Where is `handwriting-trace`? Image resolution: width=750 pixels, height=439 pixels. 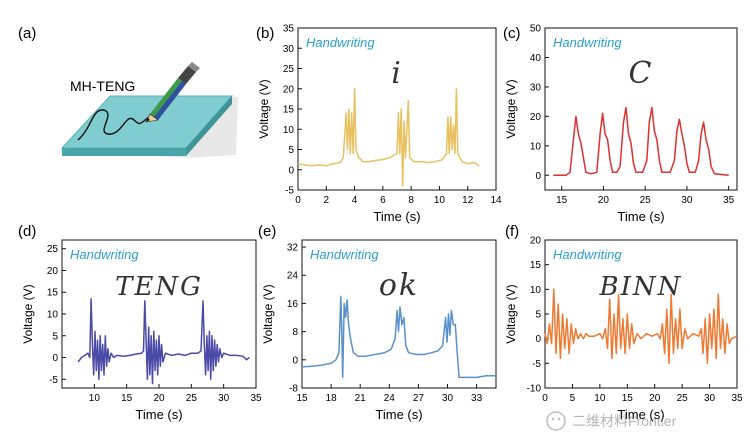
handwriting-trace is located at coordinates (114, 125).